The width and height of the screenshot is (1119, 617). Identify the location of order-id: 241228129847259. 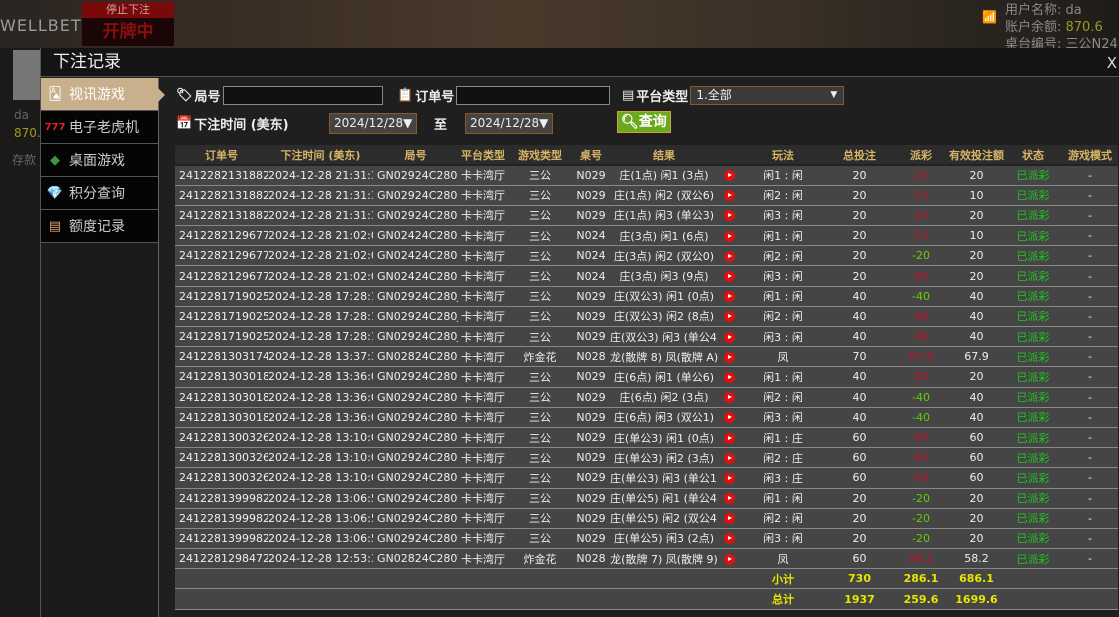
(221, 559).